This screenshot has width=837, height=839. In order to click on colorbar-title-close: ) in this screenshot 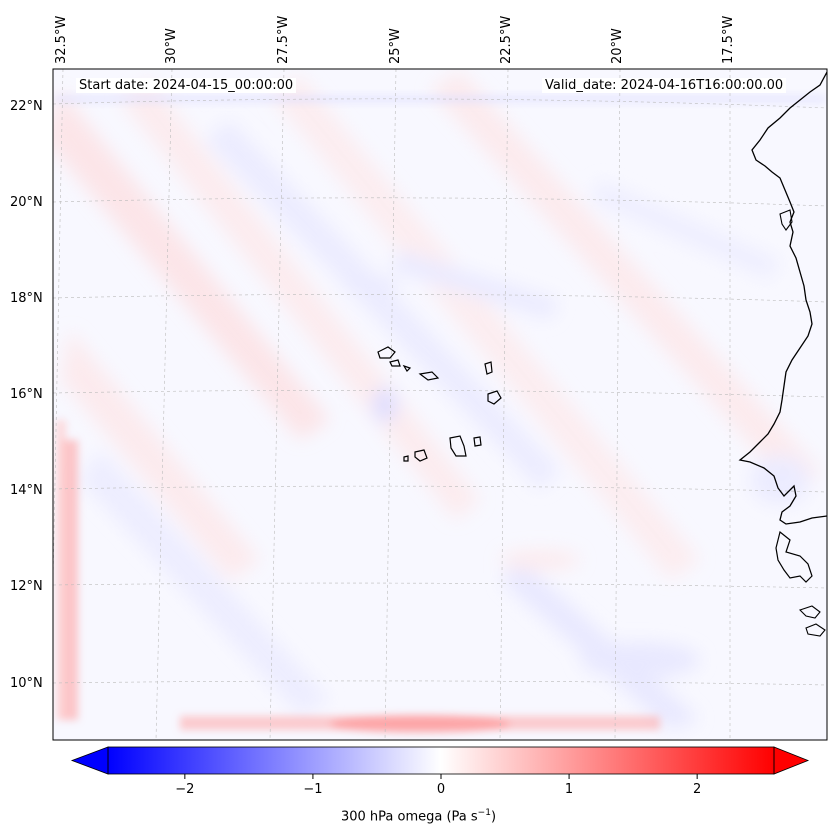, I will do `click(493, 817)`.